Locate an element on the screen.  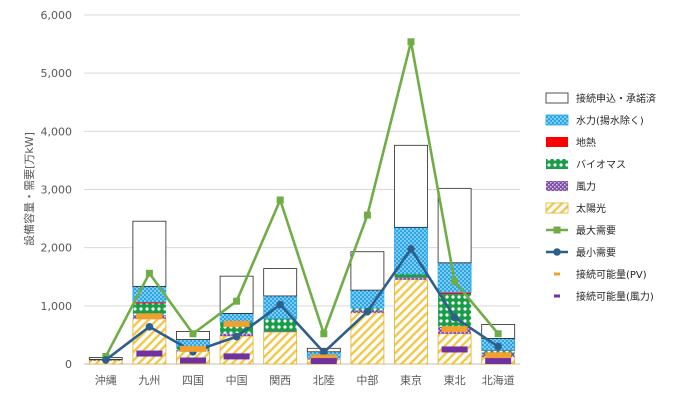
wind-capacity-marker-中国 is located at coordinates (236, 356).